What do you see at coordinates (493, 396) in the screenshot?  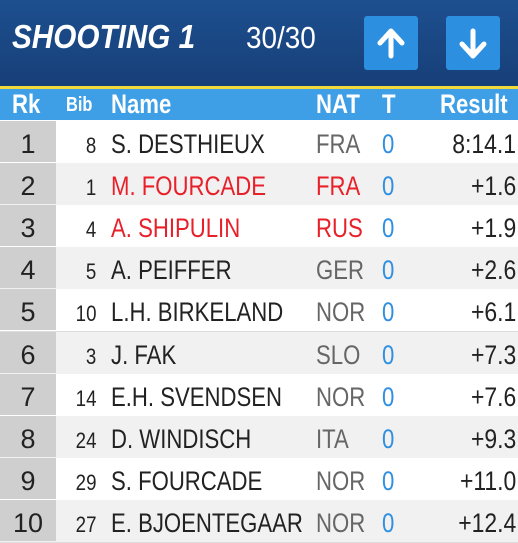 I see `result: +7.6` at bounding box center [493, 396].